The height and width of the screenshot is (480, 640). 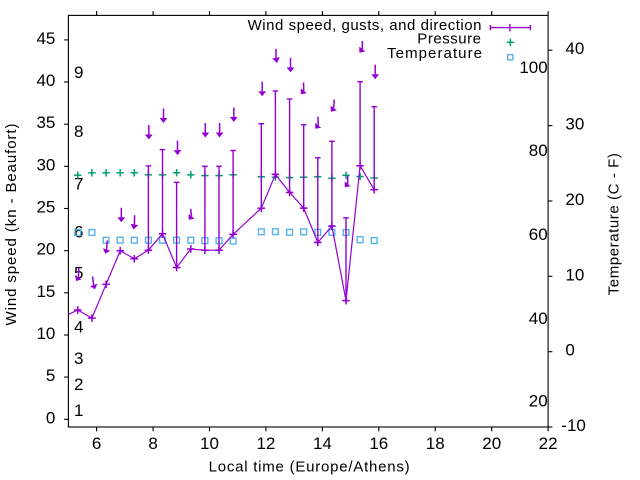 I want to click on svg-text: 100, so click(x=533, y=67).